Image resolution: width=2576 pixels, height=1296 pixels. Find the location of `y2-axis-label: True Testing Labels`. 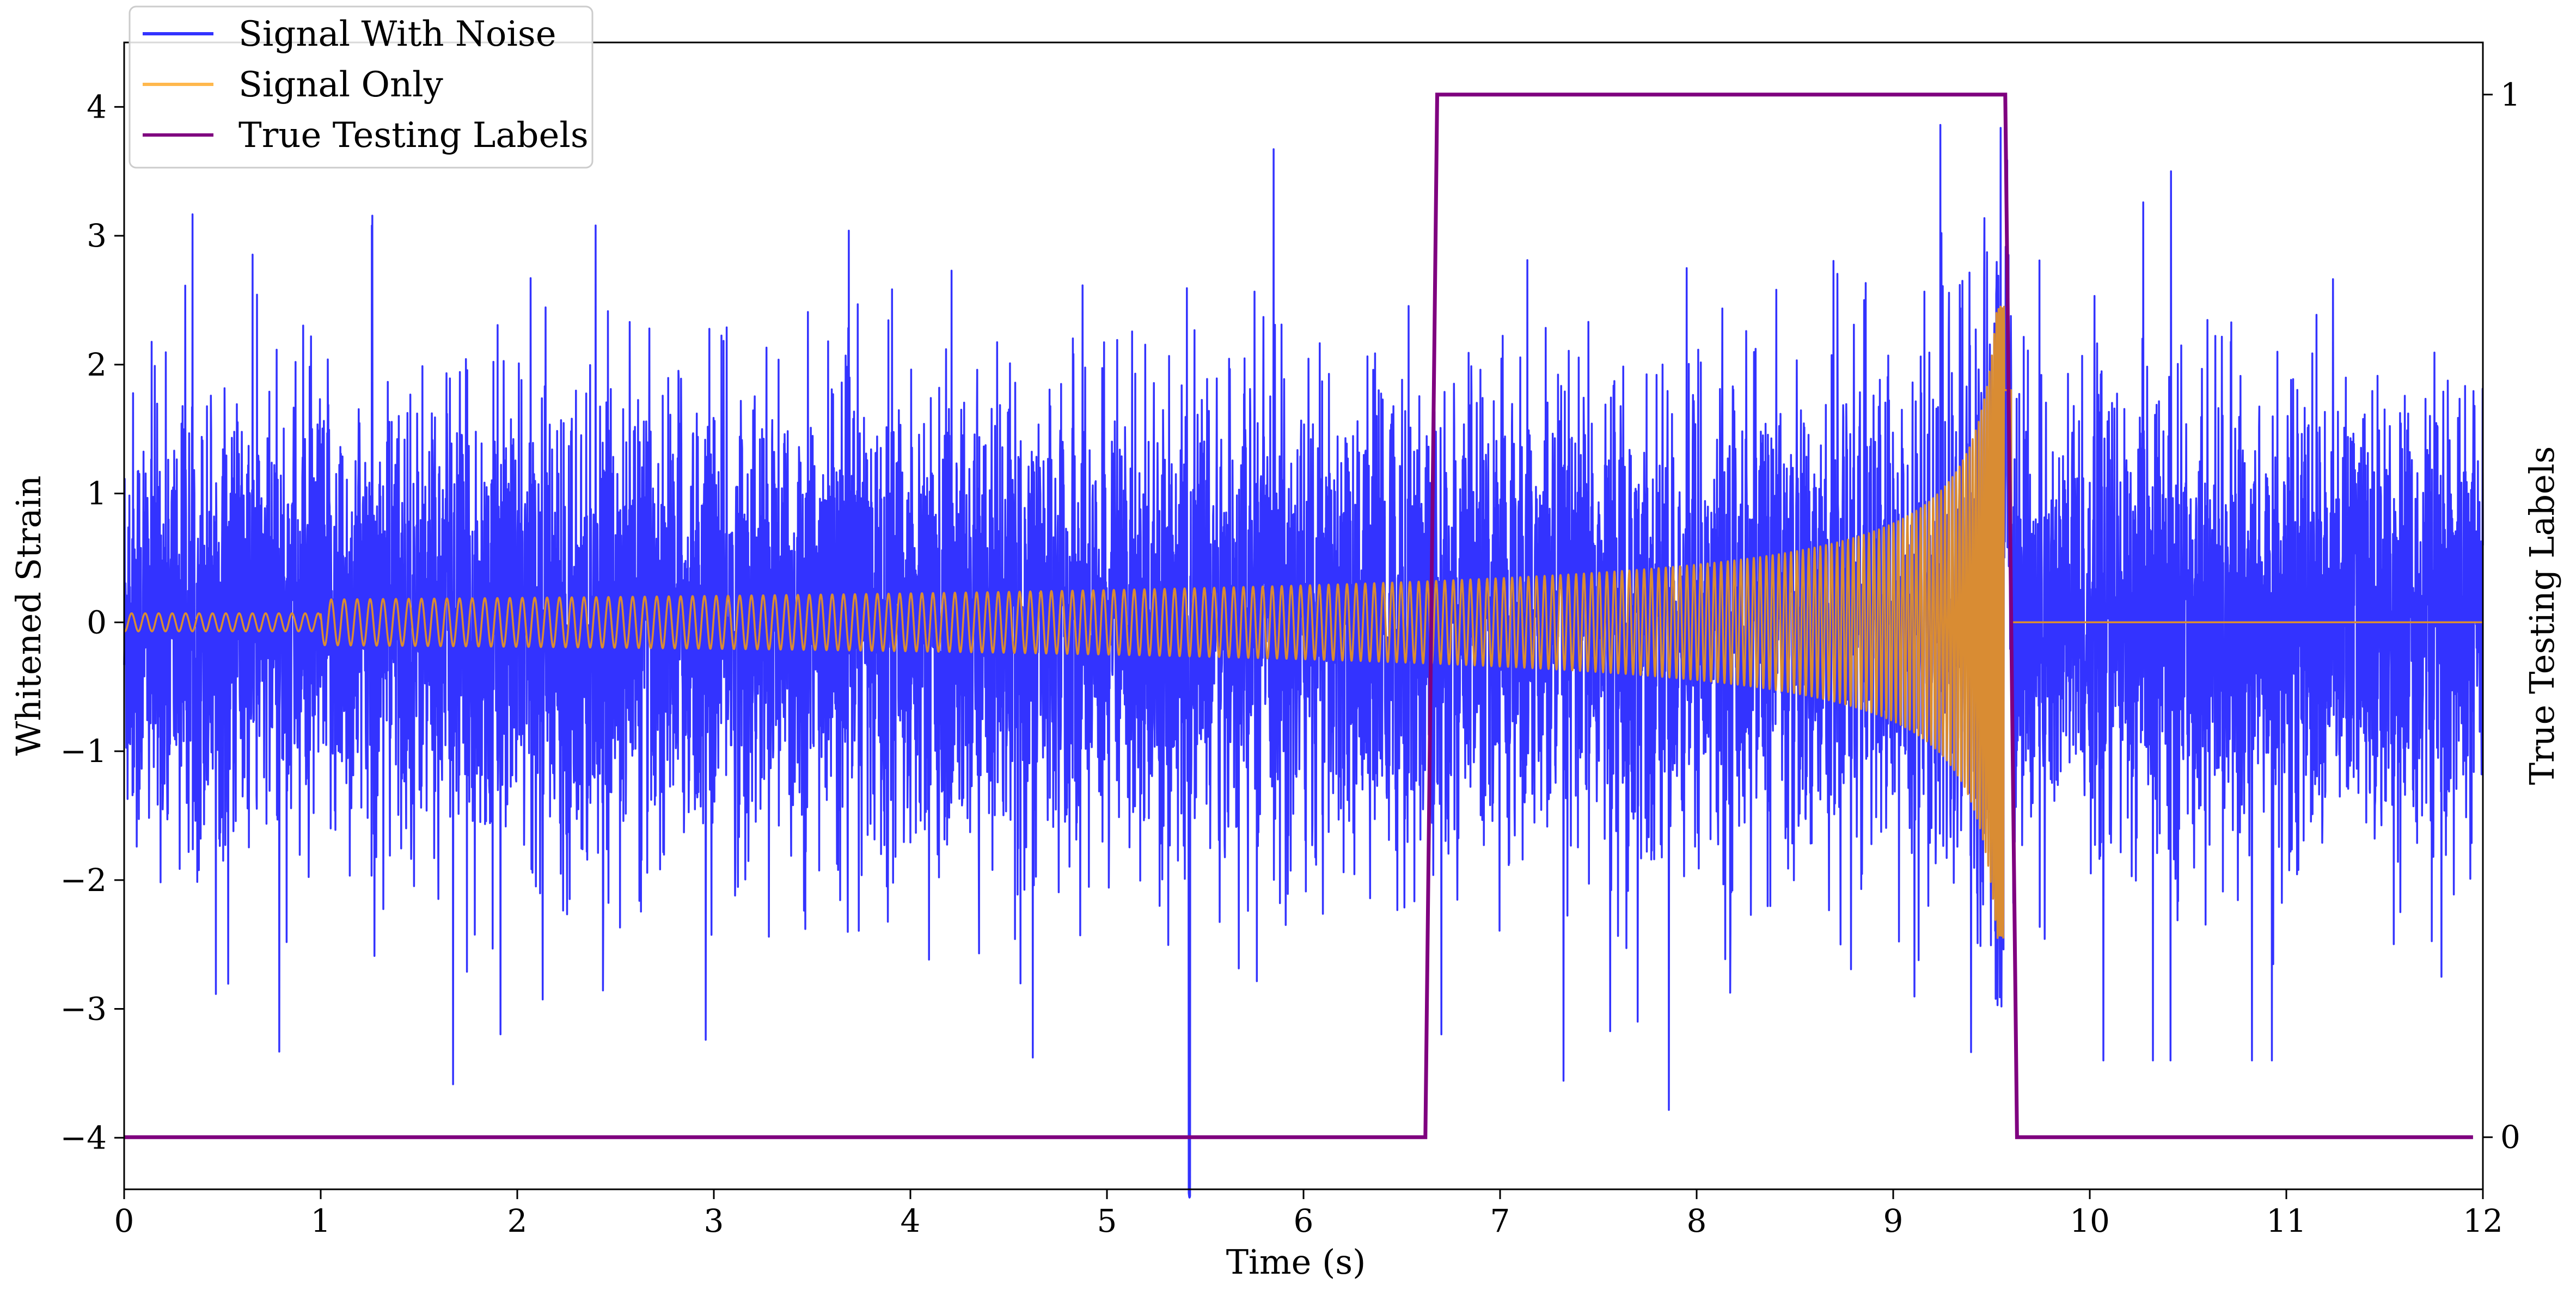

y2-axis-label: True Testing Labels is located at coordinates (2542, 616).